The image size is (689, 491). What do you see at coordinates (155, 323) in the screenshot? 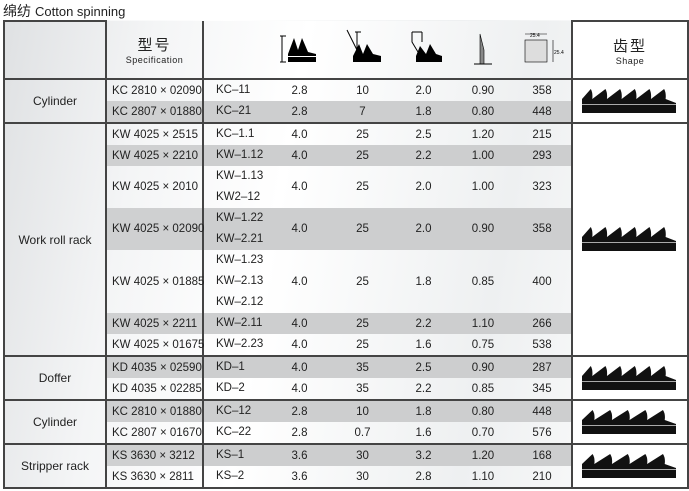
I see `spec-cell: KW 4025 × 2211` at bounding box center [155, 323].